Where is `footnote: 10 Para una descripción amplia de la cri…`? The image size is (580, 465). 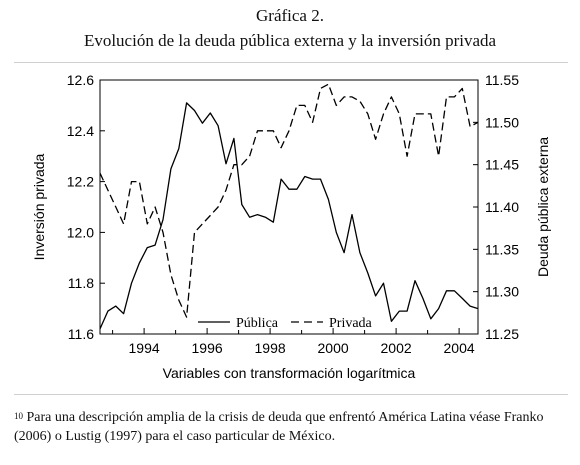 footnote: 10 Para una descripción amplia de la cri… is located at coordinates (292, 427).